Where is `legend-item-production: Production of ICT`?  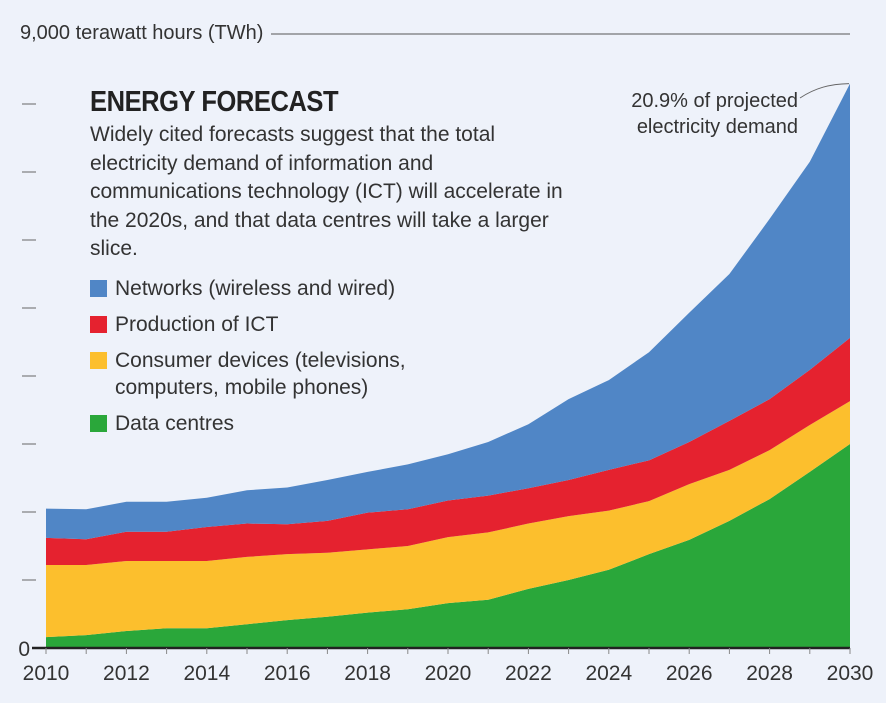 legend-item-production: Production of ICT is located at coordinates (248, 324).